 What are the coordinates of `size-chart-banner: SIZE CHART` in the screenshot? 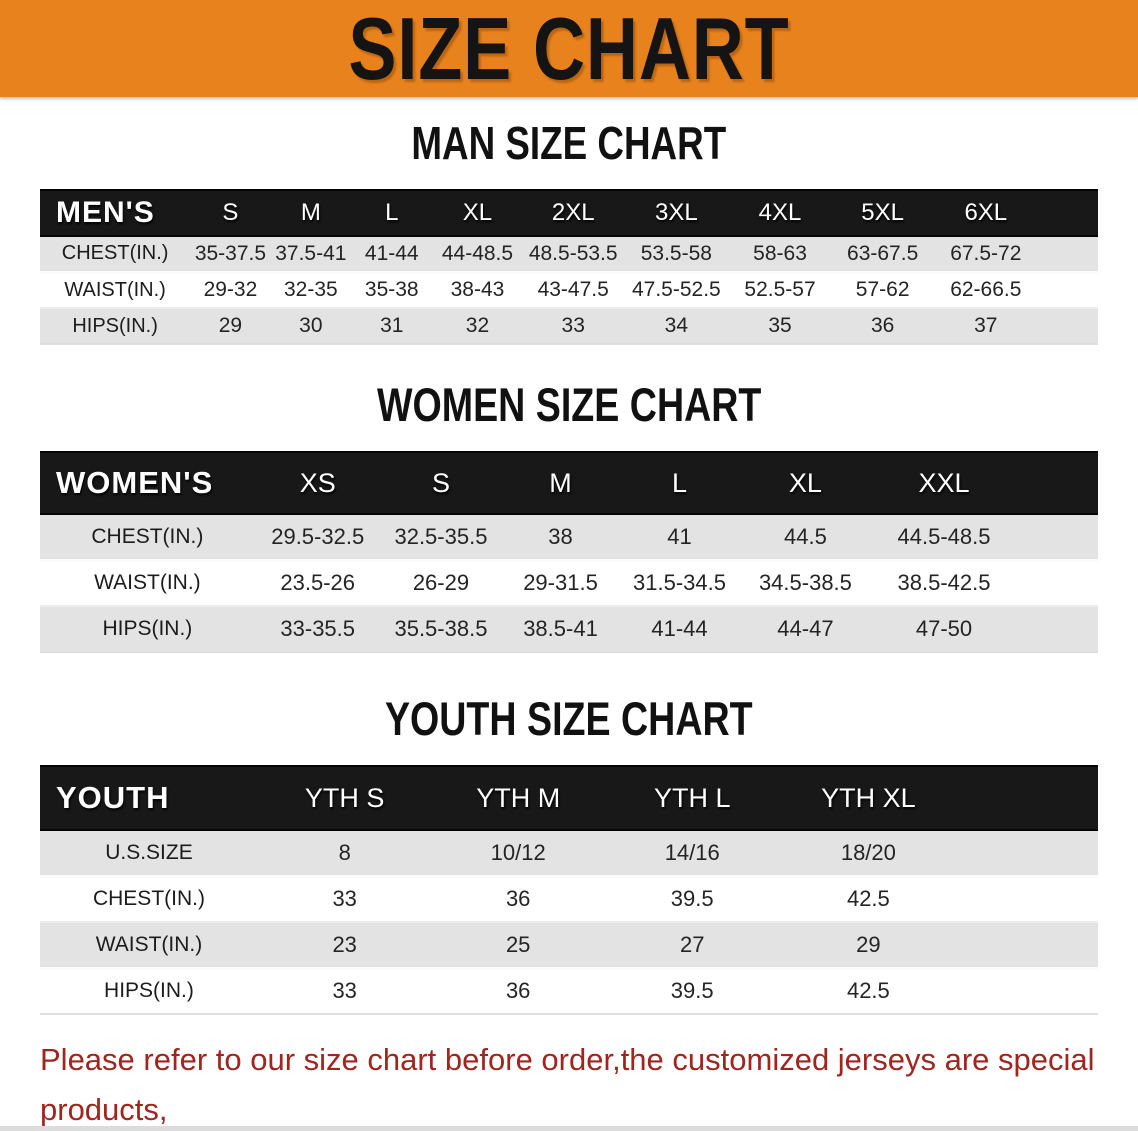 It's located at (569, 49).